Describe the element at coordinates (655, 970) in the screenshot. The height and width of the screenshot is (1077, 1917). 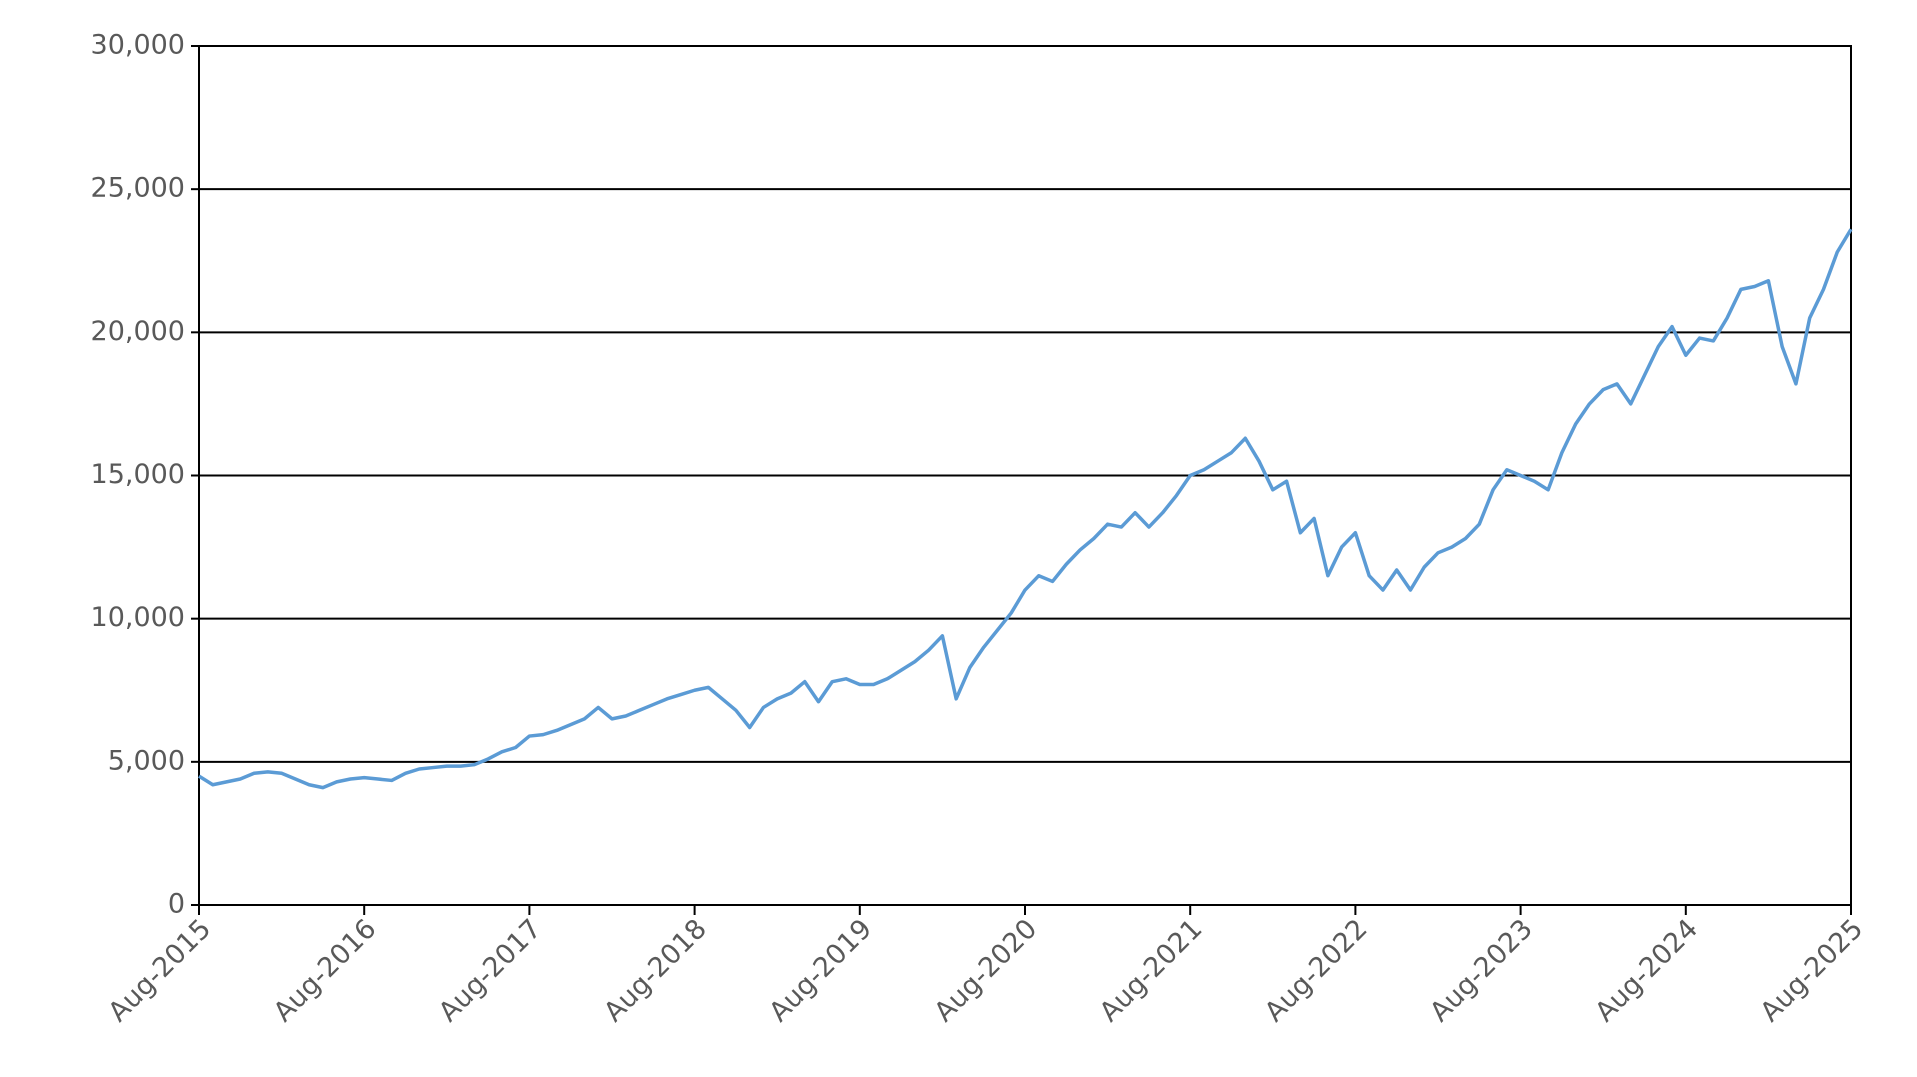
I see `x-tick-label: Aug-2018` at that location.